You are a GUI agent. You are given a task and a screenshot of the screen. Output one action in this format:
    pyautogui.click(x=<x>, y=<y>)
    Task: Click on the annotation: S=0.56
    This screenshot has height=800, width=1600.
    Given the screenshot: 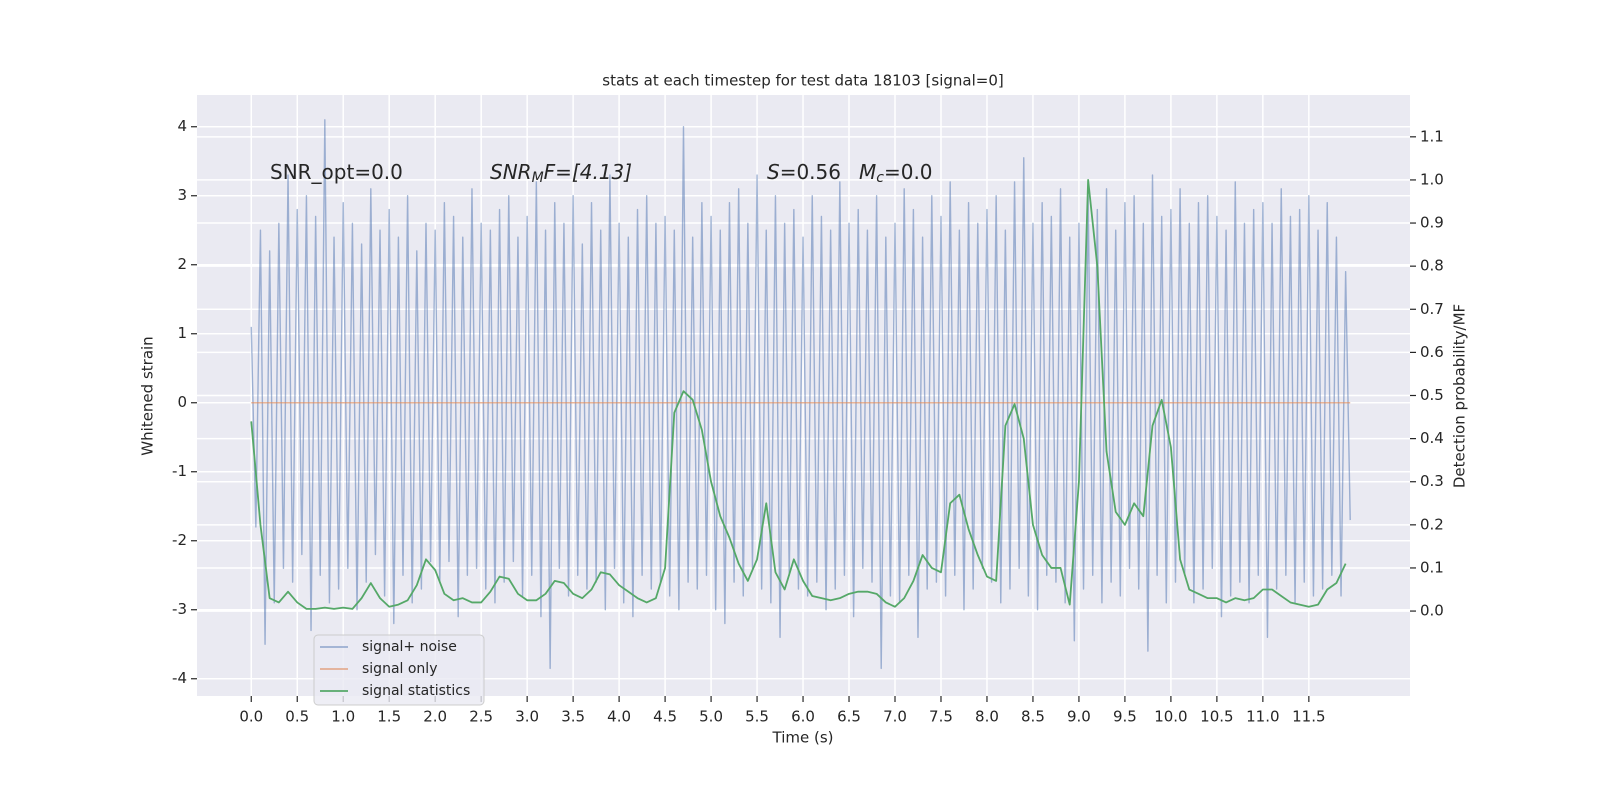 What is the action you would take?
    pyautogui.click(x=804, y=172)
    